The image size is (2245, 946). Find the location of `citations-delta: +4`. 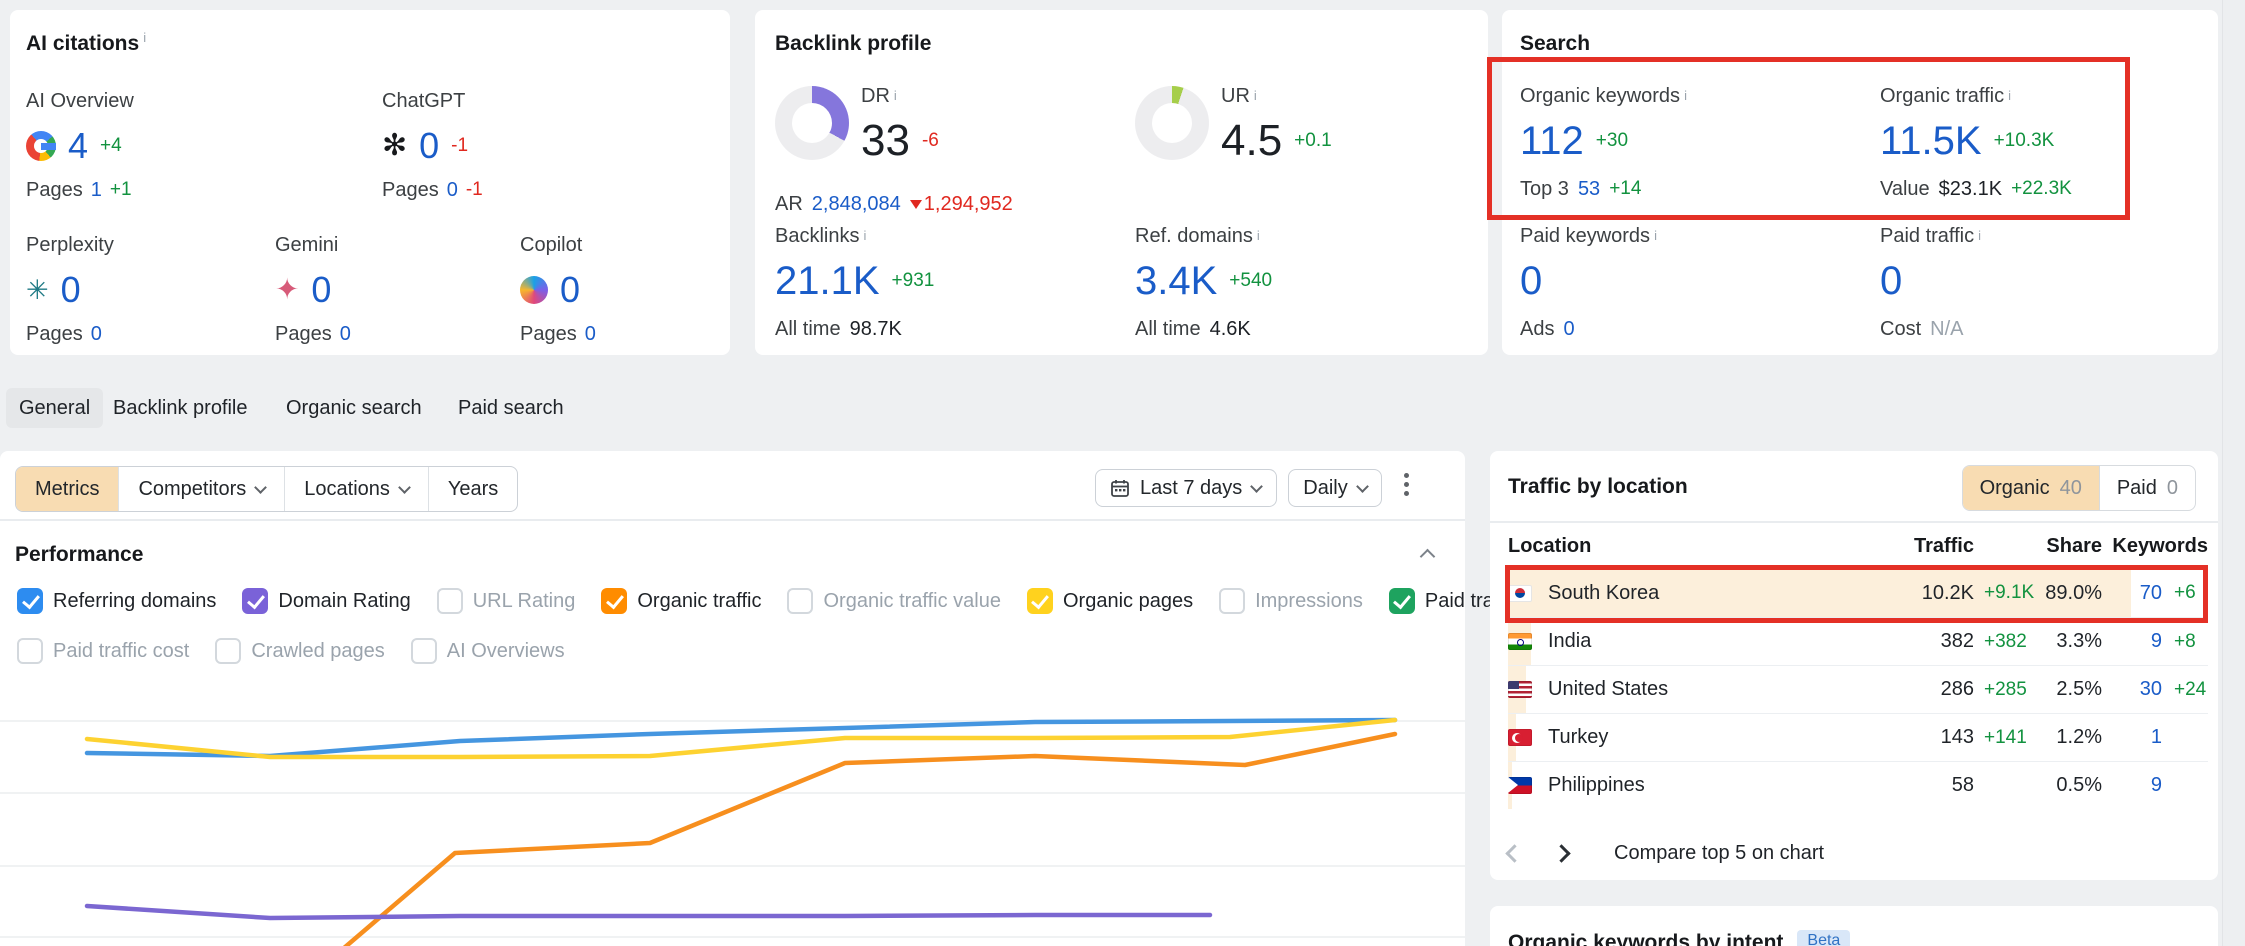

citations-delta: +4 is located at coordinates (111, 145).